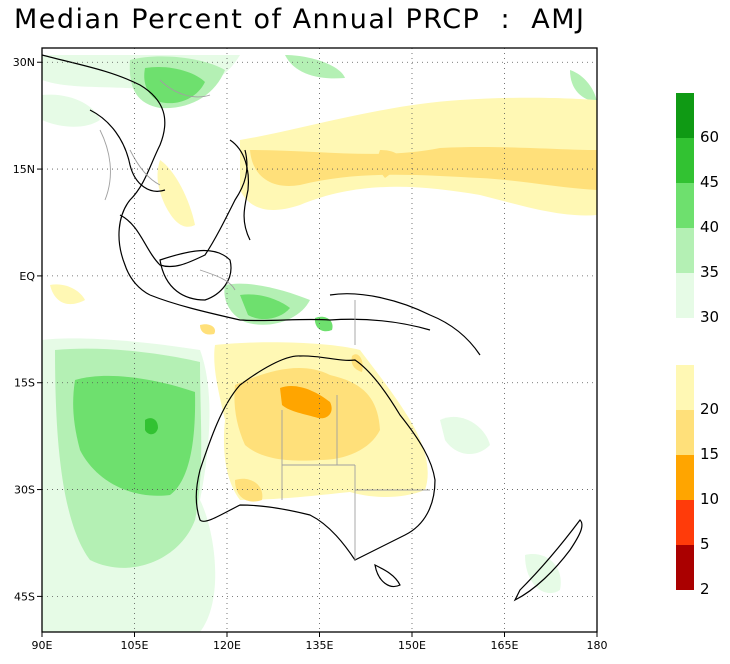 The image size is (730, 664). I want to click on x-tick-label: 135E, so click(320, 645).